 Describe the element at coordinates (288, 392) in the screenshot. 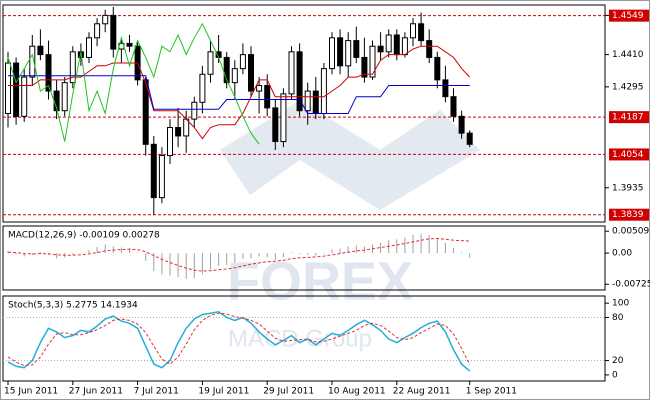

I see `x-tick-label: 29 Jul 2011` at that location.